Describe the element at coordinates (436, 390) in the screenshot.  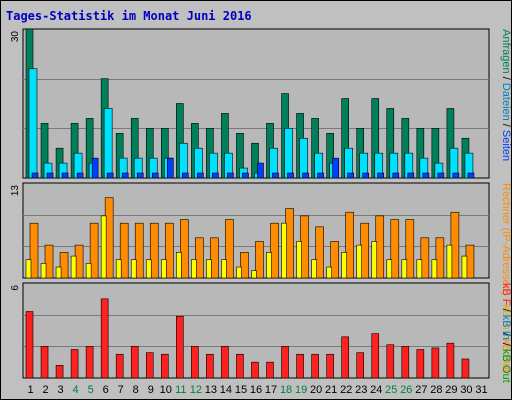
I see `x-tick-label: 28` at that location.